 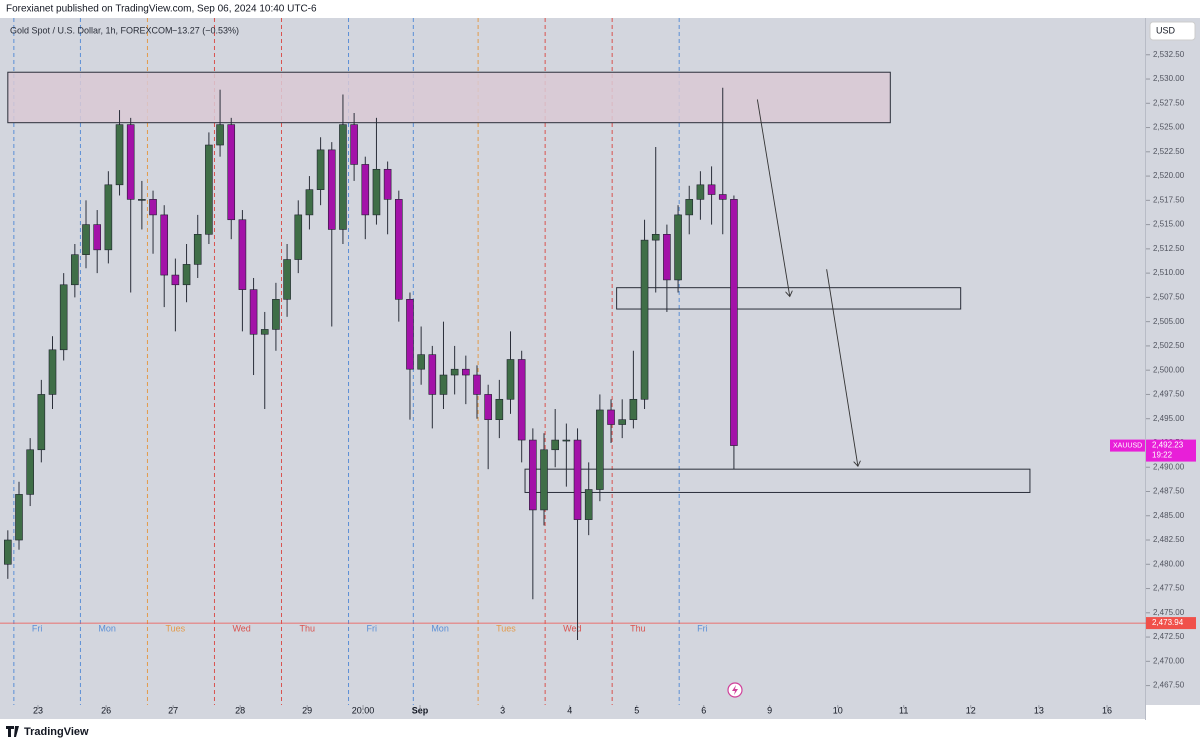 I want to click on last-price-box, so click(x=1171, y=450).